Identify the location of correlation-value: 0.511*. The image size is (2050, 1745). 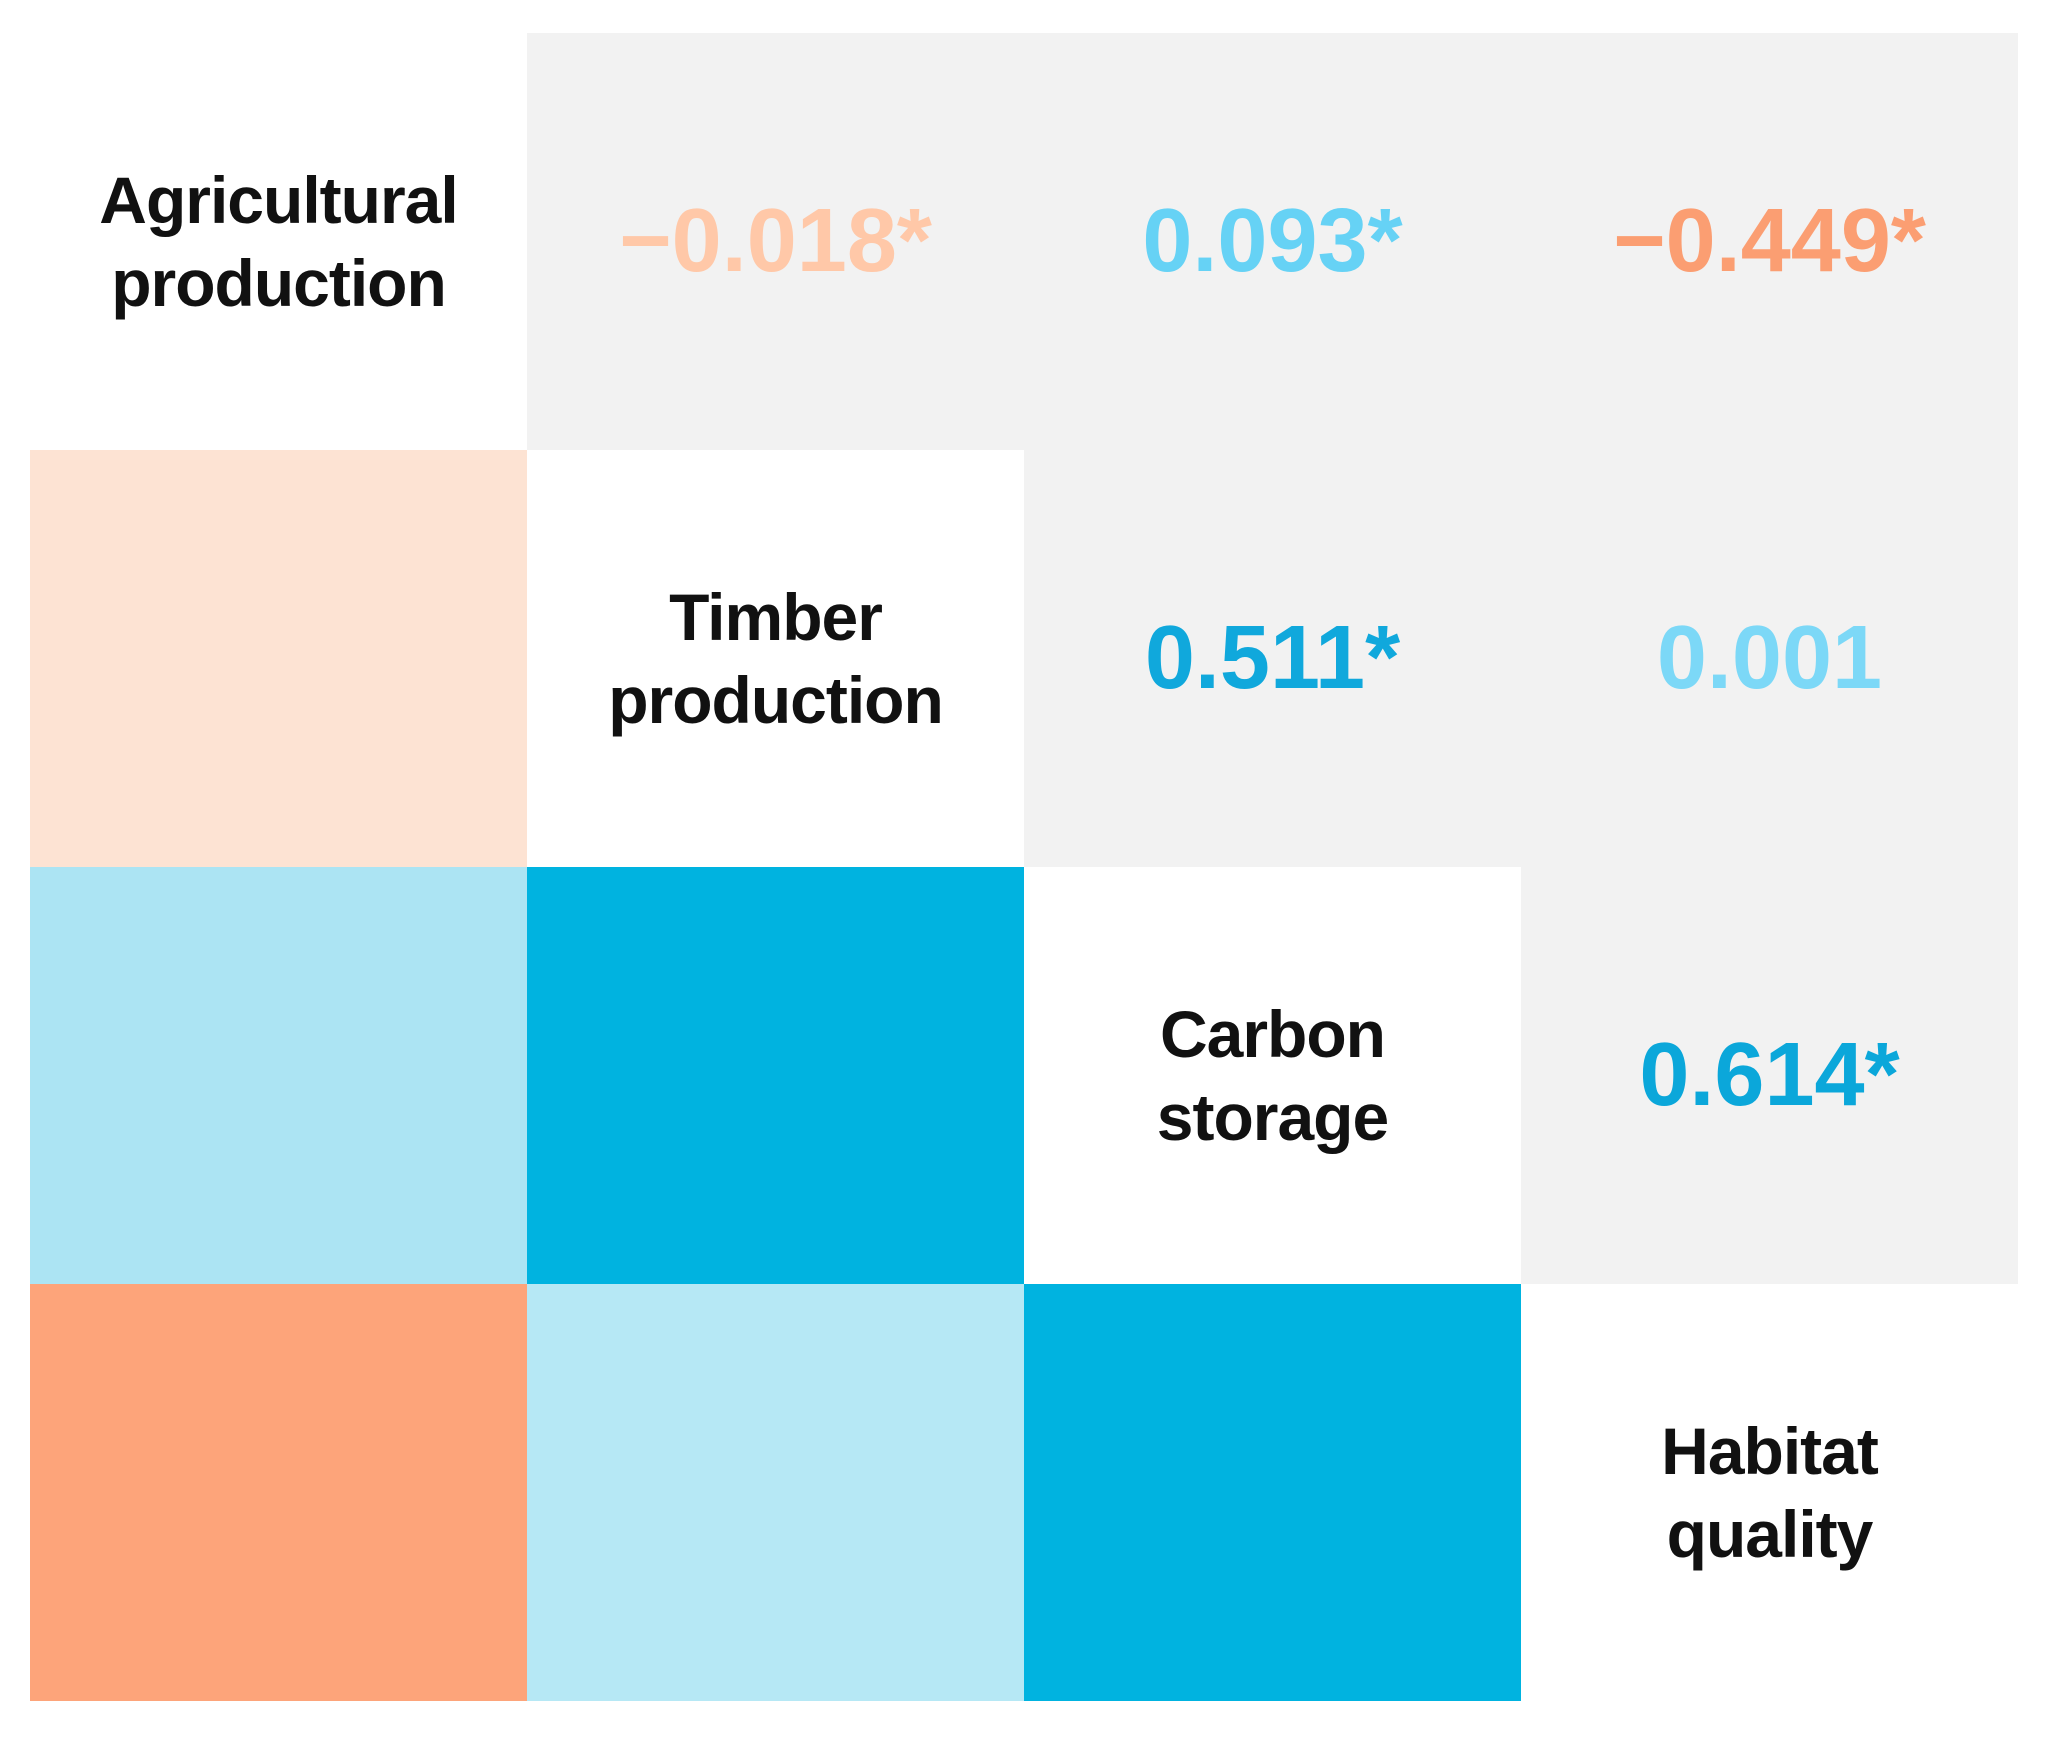
(1272, 658).